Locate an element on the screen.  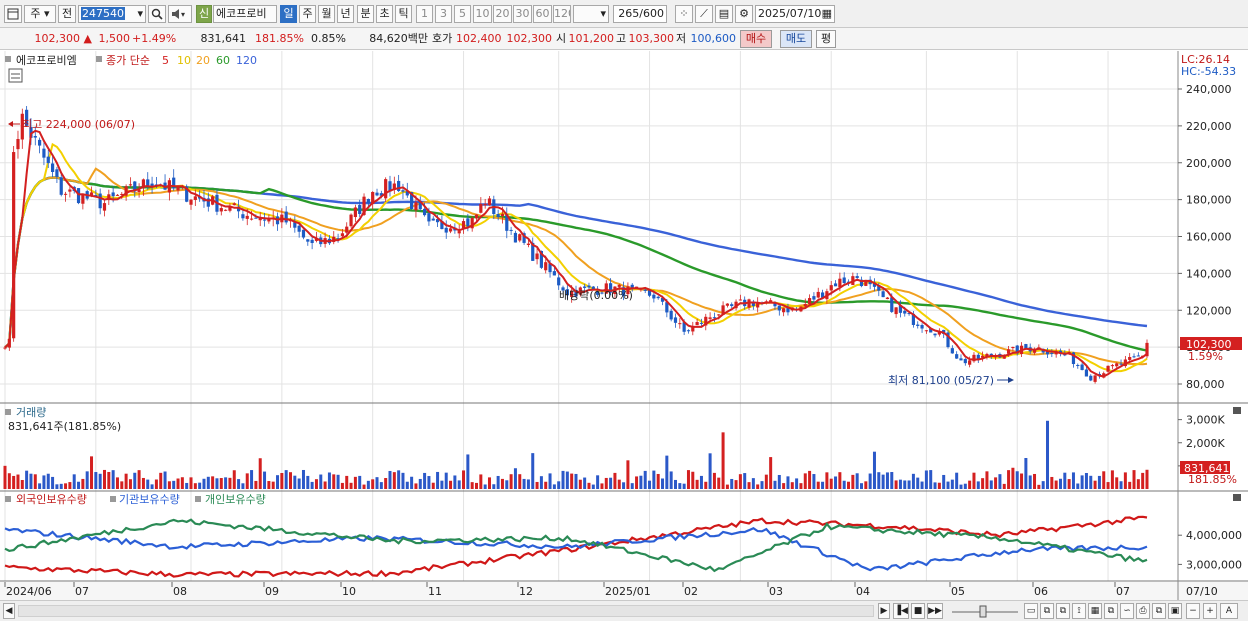
date-input: 2025/07/10 ▦ is located at coordinates (795, 14).